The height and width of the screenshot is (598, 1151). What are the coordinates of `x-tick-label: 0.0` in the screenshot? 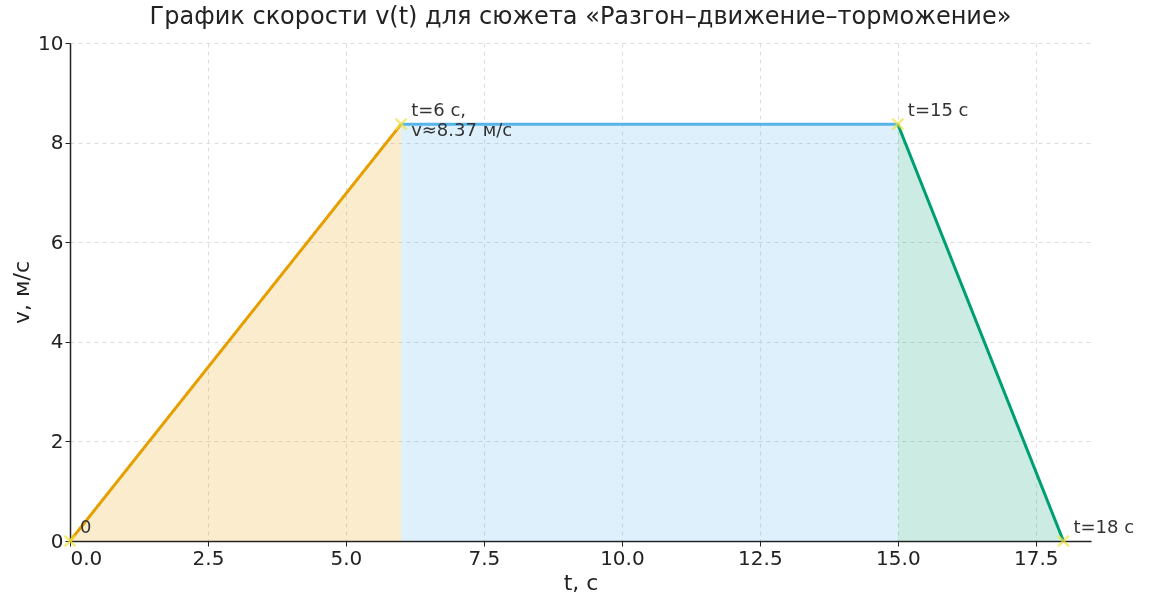 It's located at (86, 557).